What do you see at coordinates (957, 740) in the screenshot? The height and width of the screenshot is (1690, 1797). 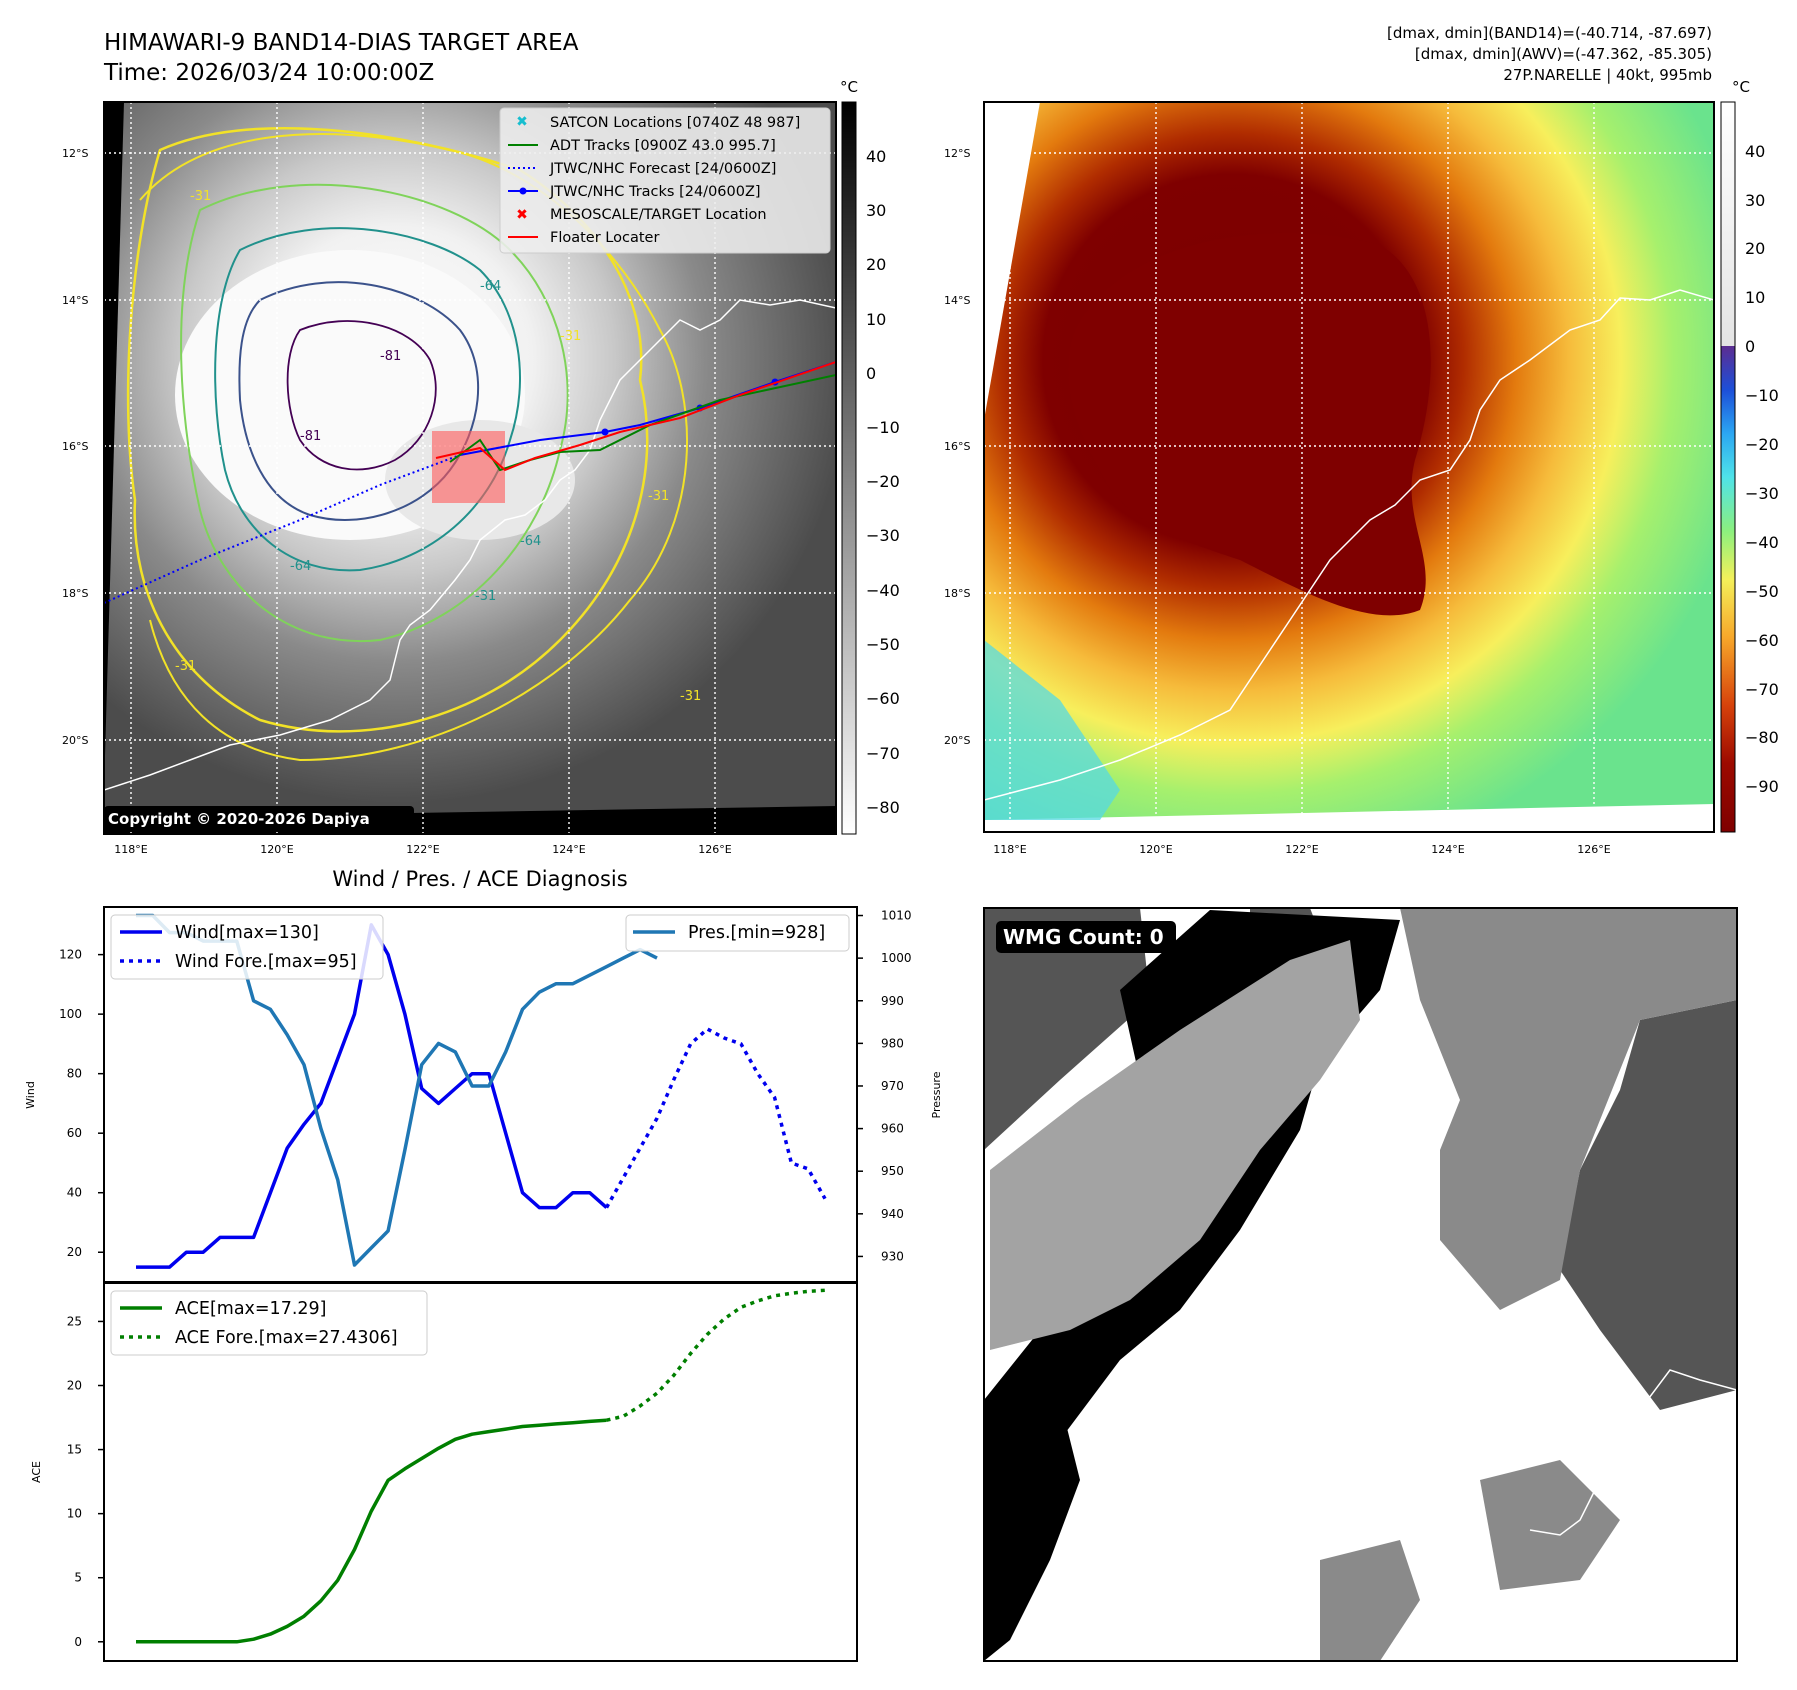 I see `lat-label: 20°S` at bounding box center [957, 740].